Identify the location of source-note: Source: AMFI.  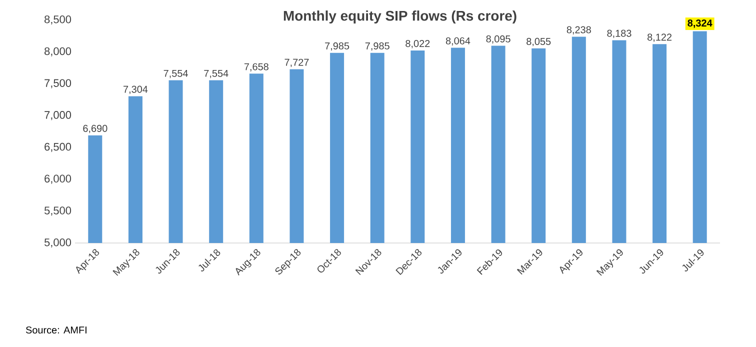
(56, 330).